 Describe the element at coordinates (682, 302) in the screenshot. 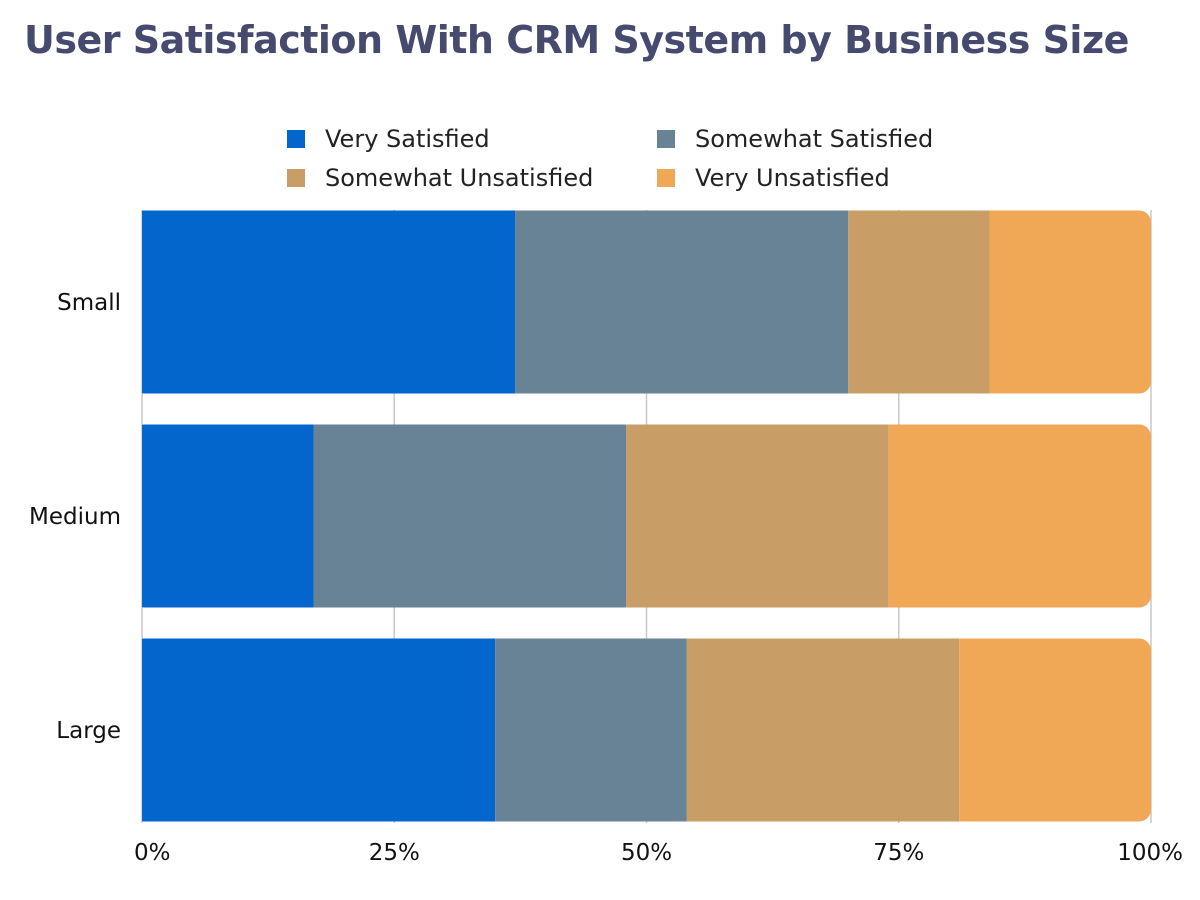

I see `bar-small-somewhat-satisfied` at that location.